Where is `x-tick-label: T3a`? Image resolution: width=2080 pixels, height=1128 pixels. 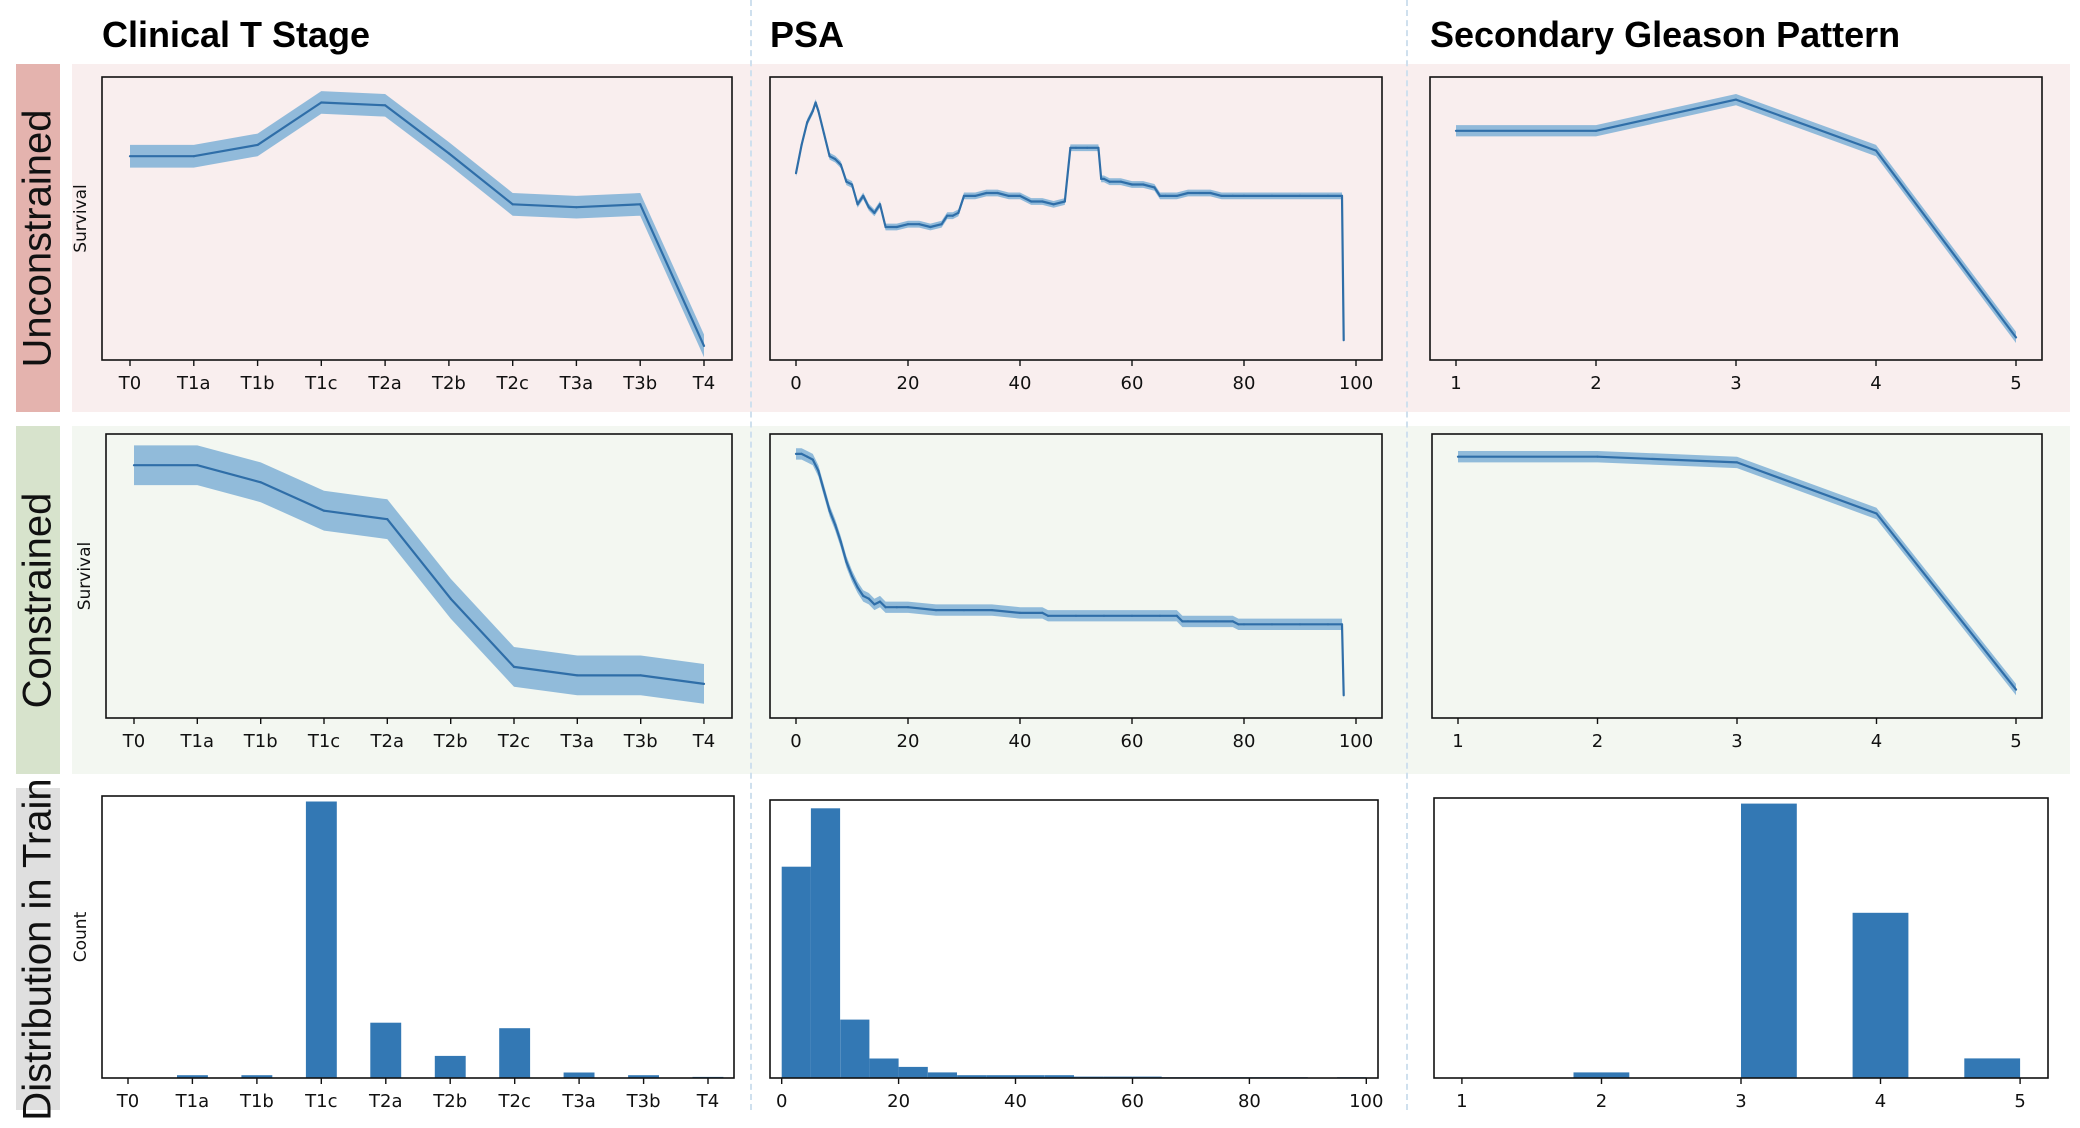
x-tick-label: T3a is located at coordinates (578, 1101).